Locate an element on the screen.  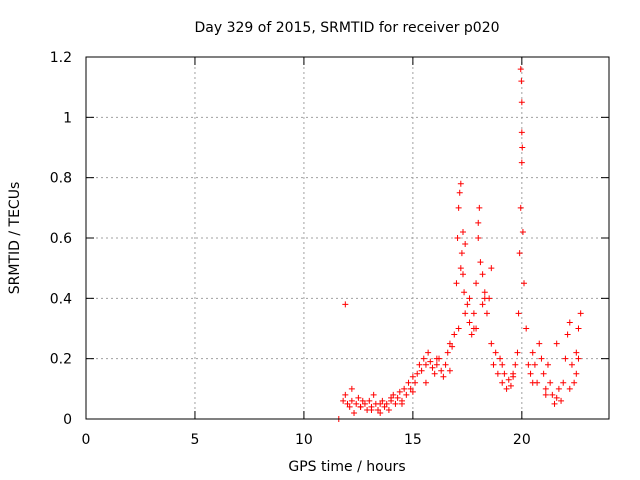
x-tick-label: 10 is located at coordinates (304, 440).